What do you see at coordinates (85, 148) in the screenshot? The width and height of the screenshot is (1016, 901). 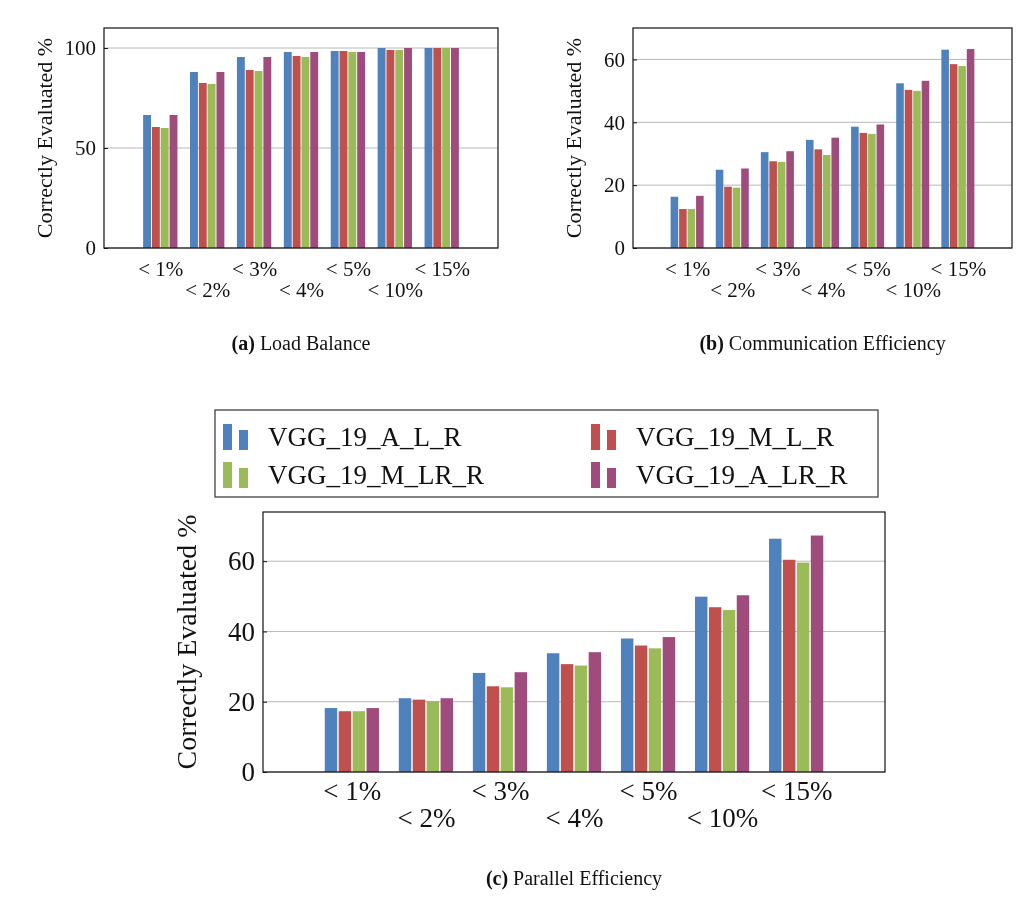 I see `y-tick-label: 50` at bounding box center [85, 148].